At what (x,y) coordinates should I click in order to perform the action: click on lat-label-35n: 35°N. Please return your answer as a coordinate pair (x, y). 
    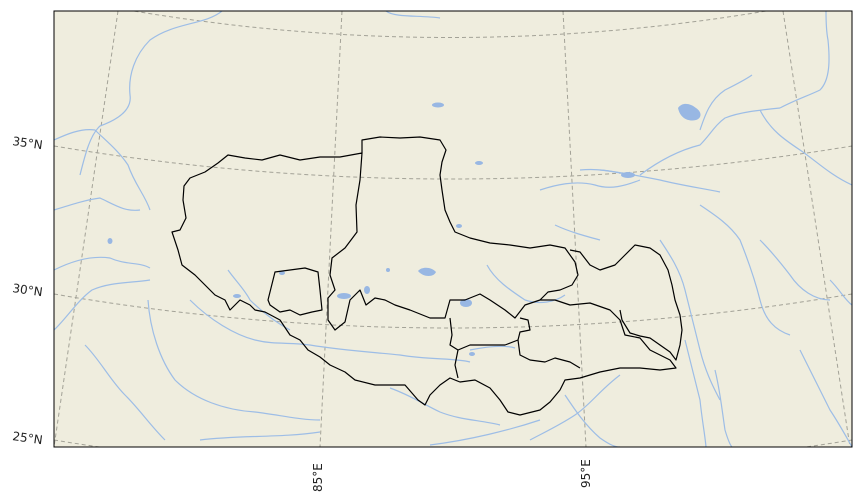
    Looking at the image, I should click on (28, 143).